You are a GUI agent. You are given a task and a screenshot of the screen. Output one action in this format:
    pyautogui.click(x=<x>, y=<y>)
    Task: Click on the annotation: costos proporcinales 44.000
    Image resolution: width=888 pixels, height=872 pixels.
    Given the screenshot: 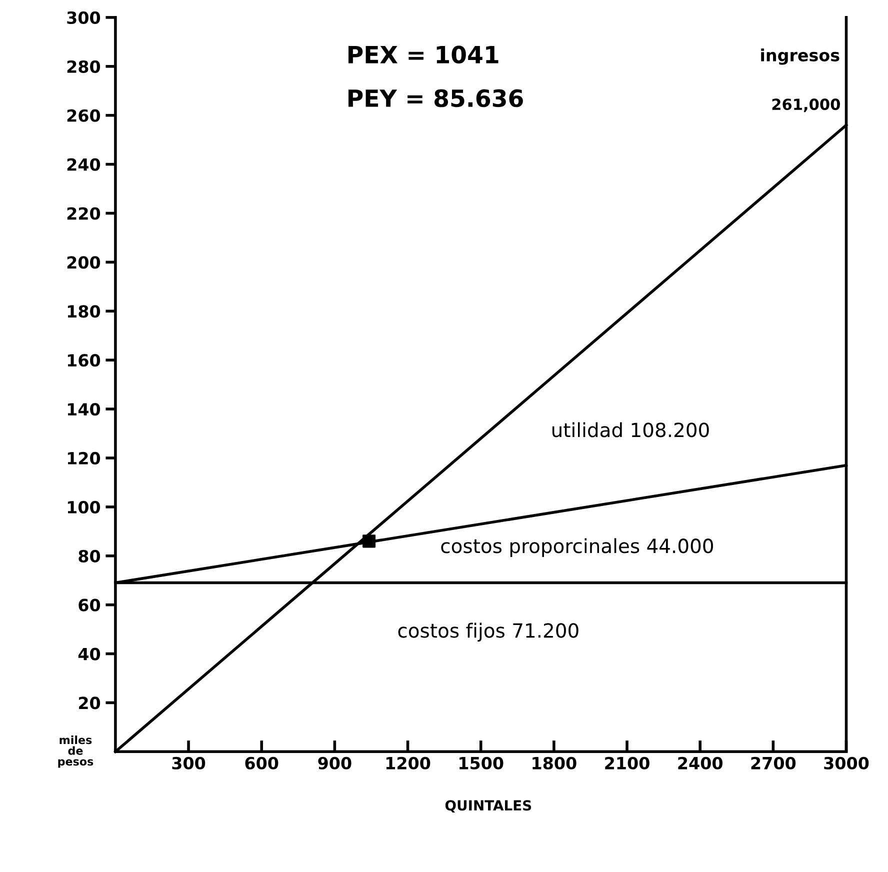 What is the action you would take?
    pyautogui.click(x=577, y=548)
    